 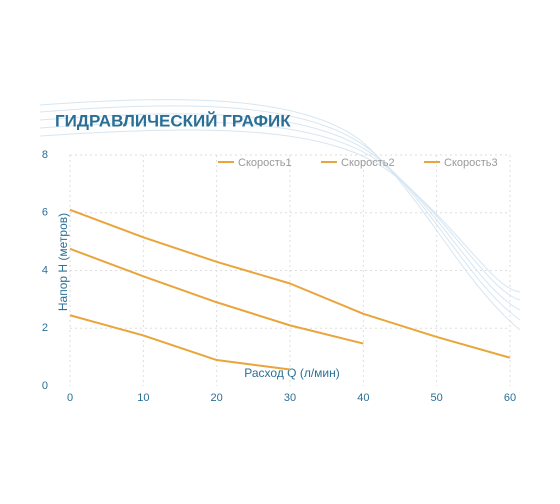 I want to click on x-tick-label: 10, so click(x=143, y=398).